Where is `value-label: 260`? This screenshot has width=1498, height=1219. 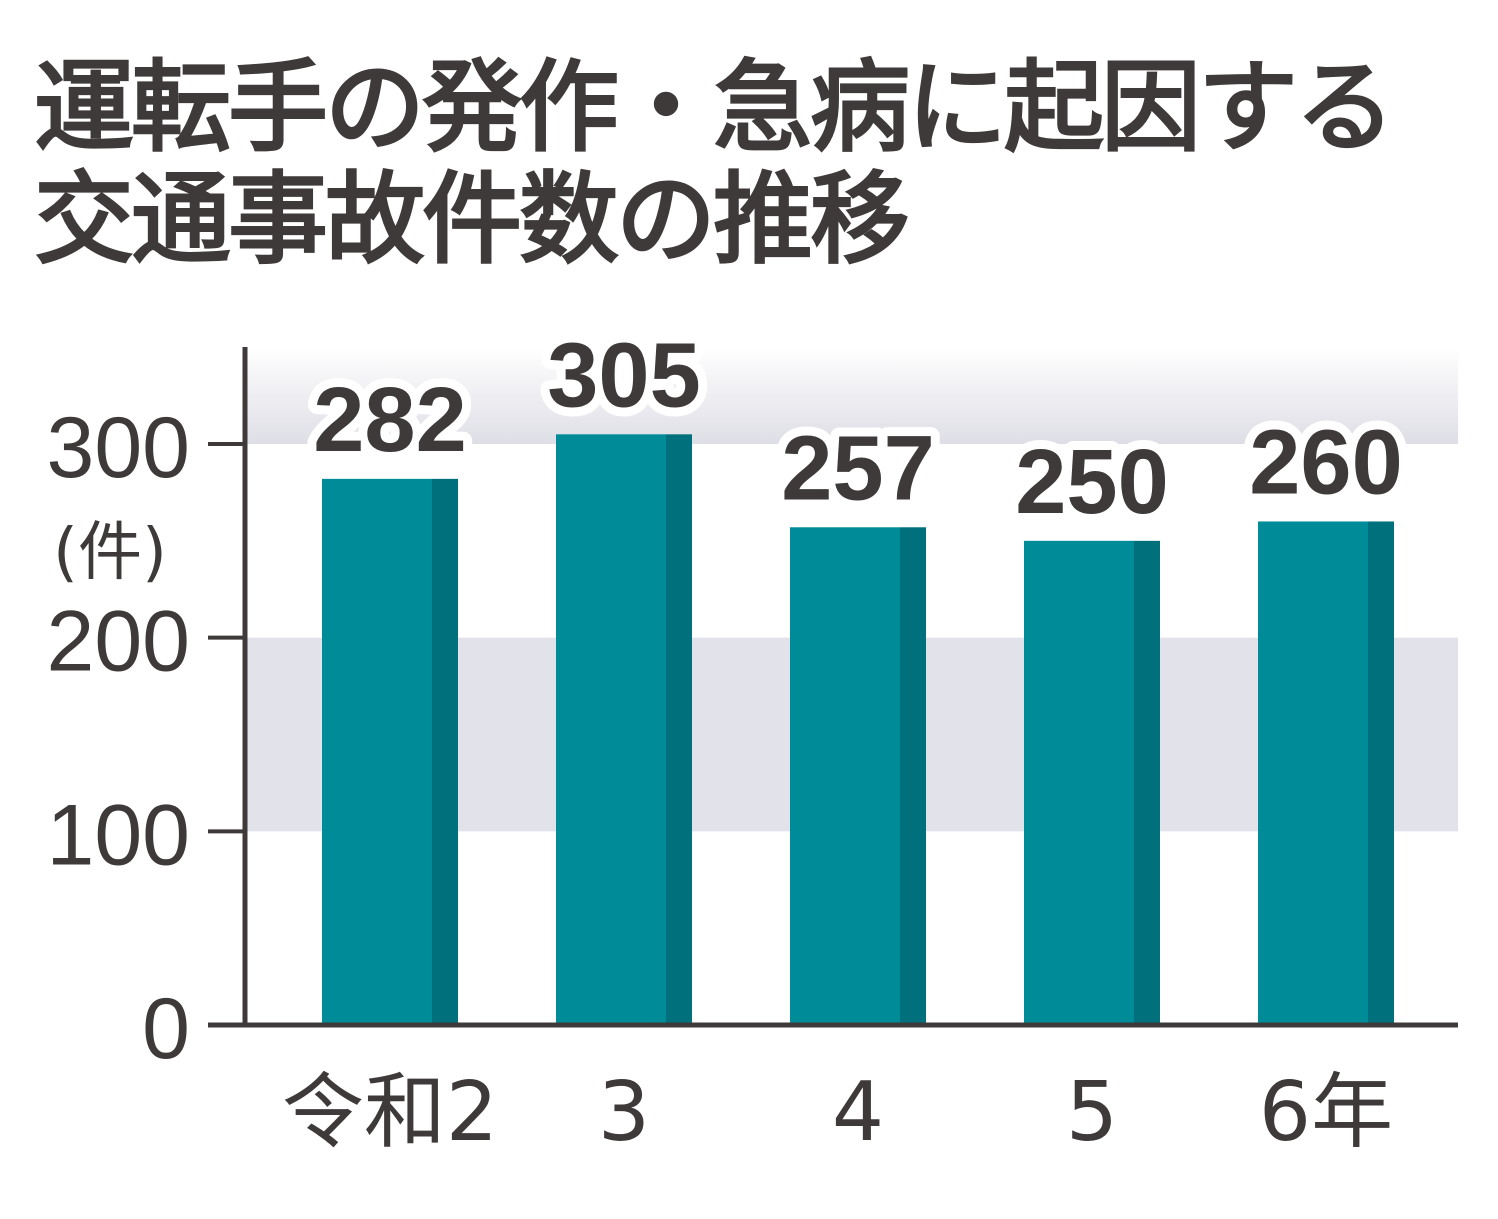 value-label: 260 is located at coordinates (1326, 462).